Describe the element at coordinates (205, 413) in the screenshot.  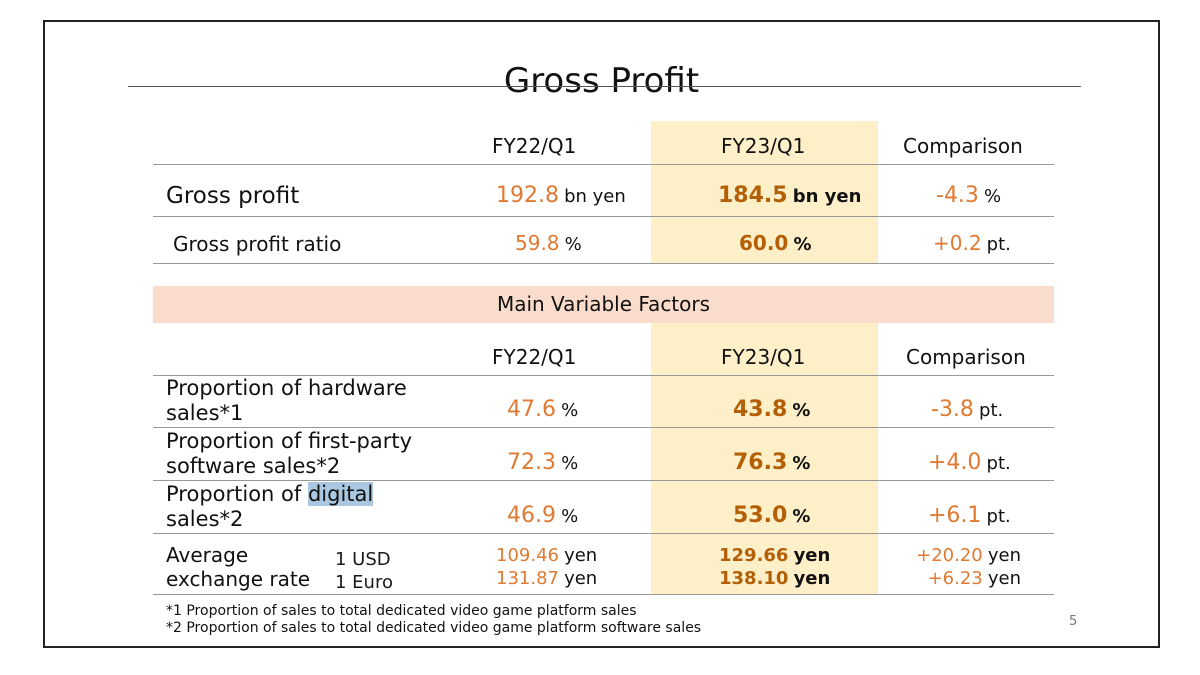
I see `label-line: sales*1` at that location.